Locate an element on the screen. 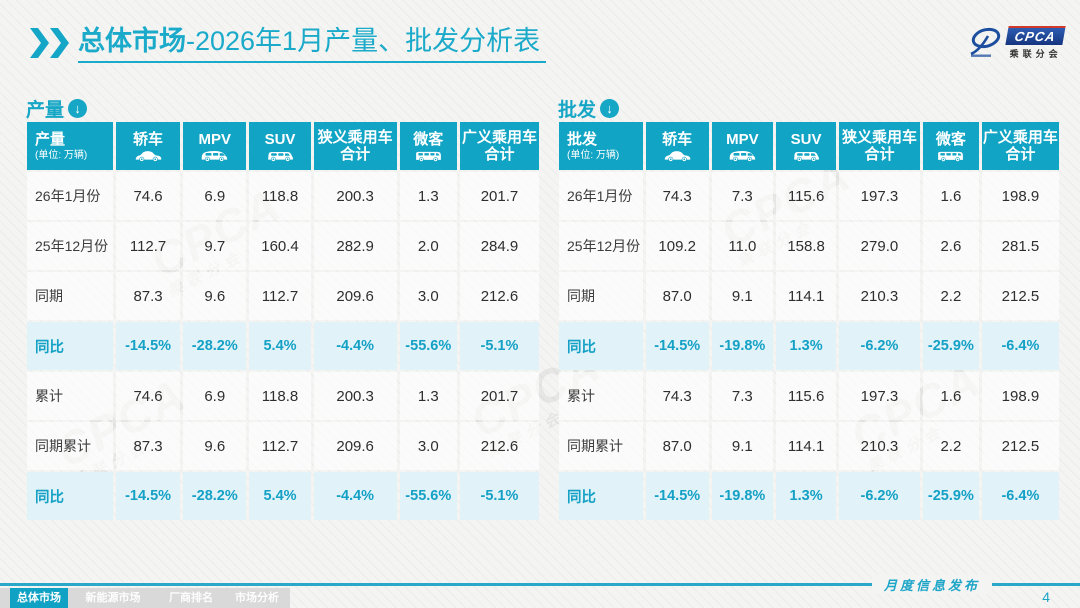  logo-subtitle: 乘联分会 is located at coordinates (1035, 54).